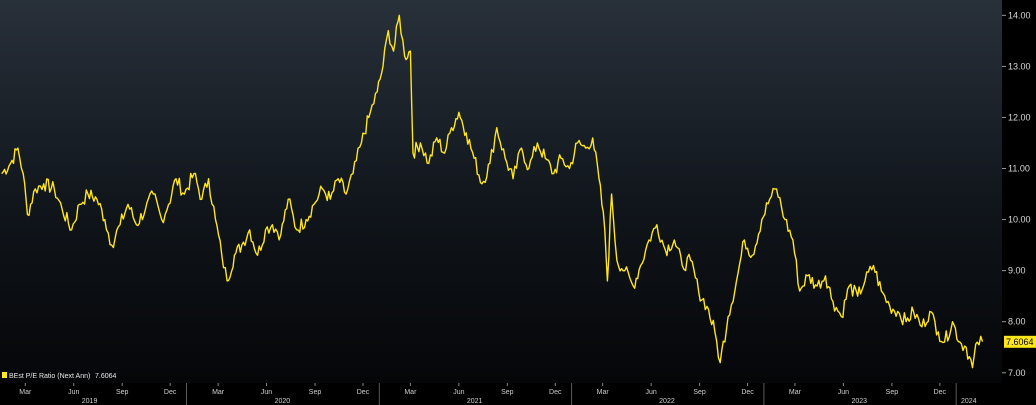 This screenshot has width=1036, height=405. I want to click on last-value-label: 7.6064, so click(1020, 342).